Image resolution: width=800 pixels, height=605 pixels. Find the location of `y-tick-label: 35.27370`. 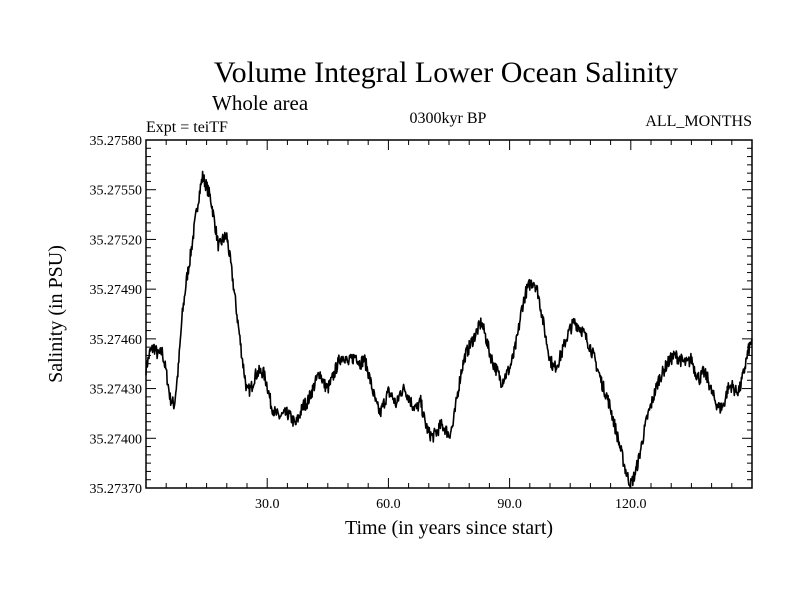

y-tick-label: 35.27370 is located at coordinates (116, 489).